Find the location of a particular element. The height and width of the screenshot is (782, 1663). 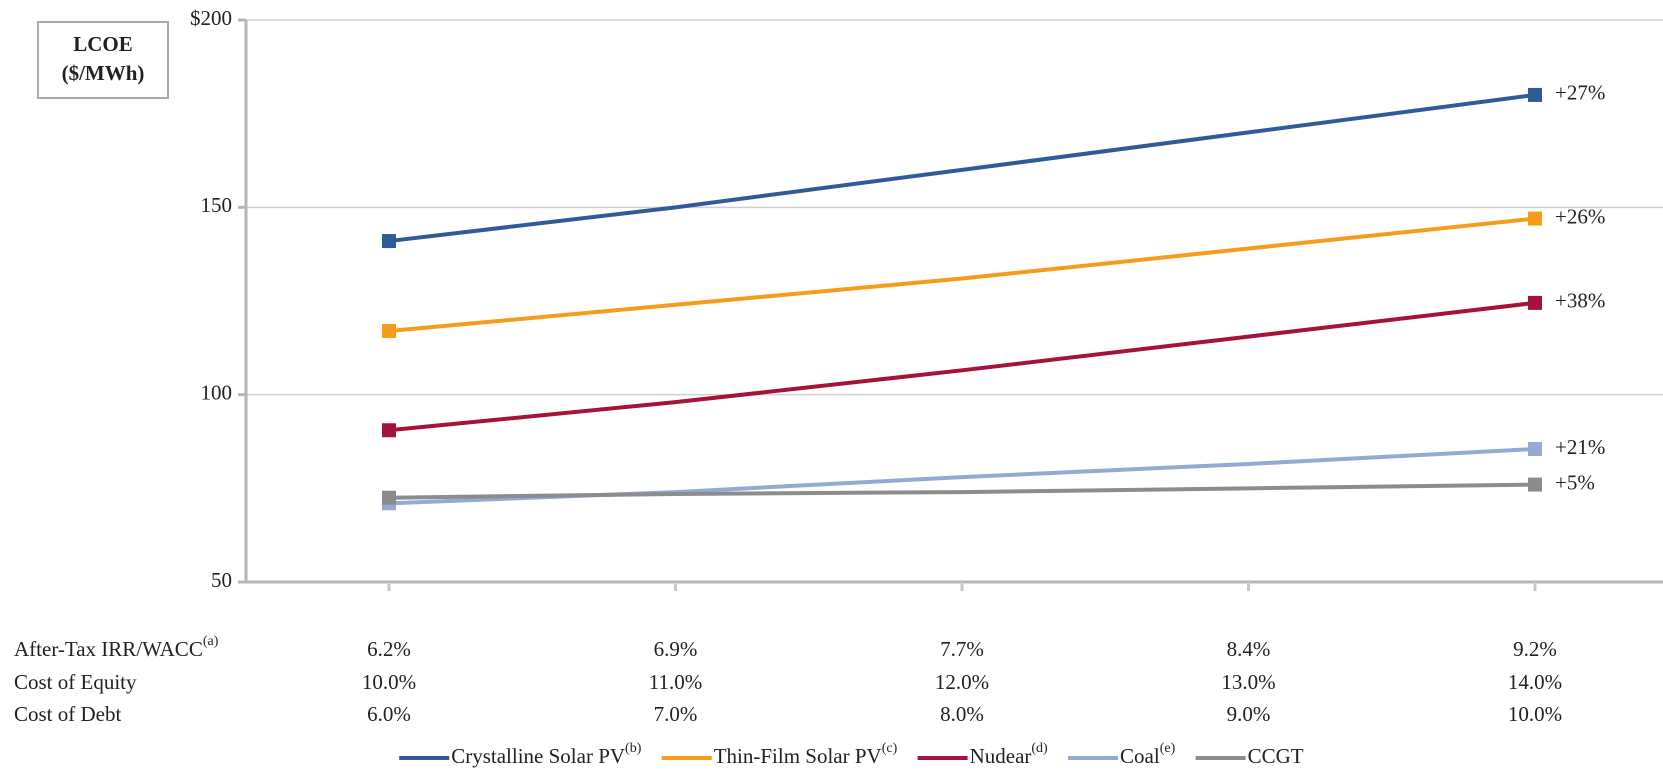

table-cell: 14.0% is located at coordinates (1535, 682).